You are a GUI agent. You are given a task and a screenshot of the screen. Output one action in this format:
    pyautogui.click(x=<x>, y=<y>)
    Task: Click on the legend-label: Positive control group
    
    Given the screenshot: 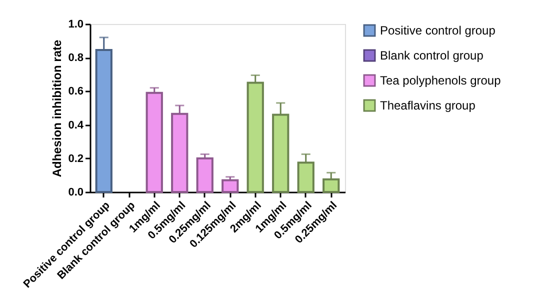 What is the action you would take?
    pyautogui.click(x=438, y=31)
    